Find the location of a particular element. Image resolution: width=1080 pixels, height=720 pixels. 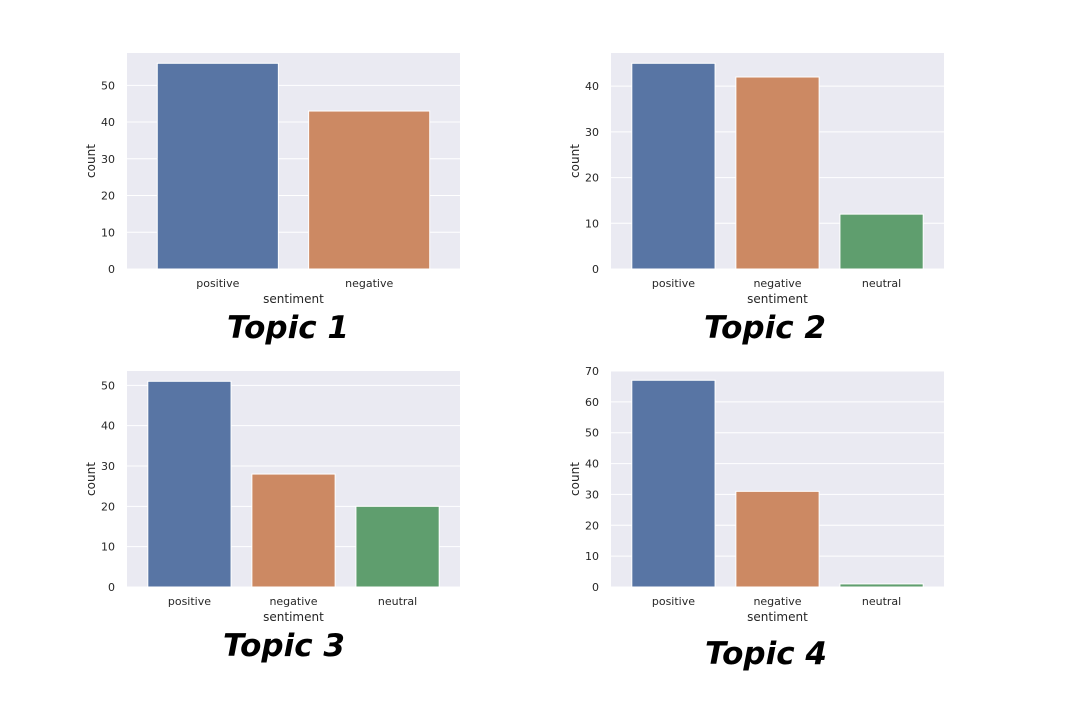

chart-title: Topic 4 is located at coordinates (766, 654).